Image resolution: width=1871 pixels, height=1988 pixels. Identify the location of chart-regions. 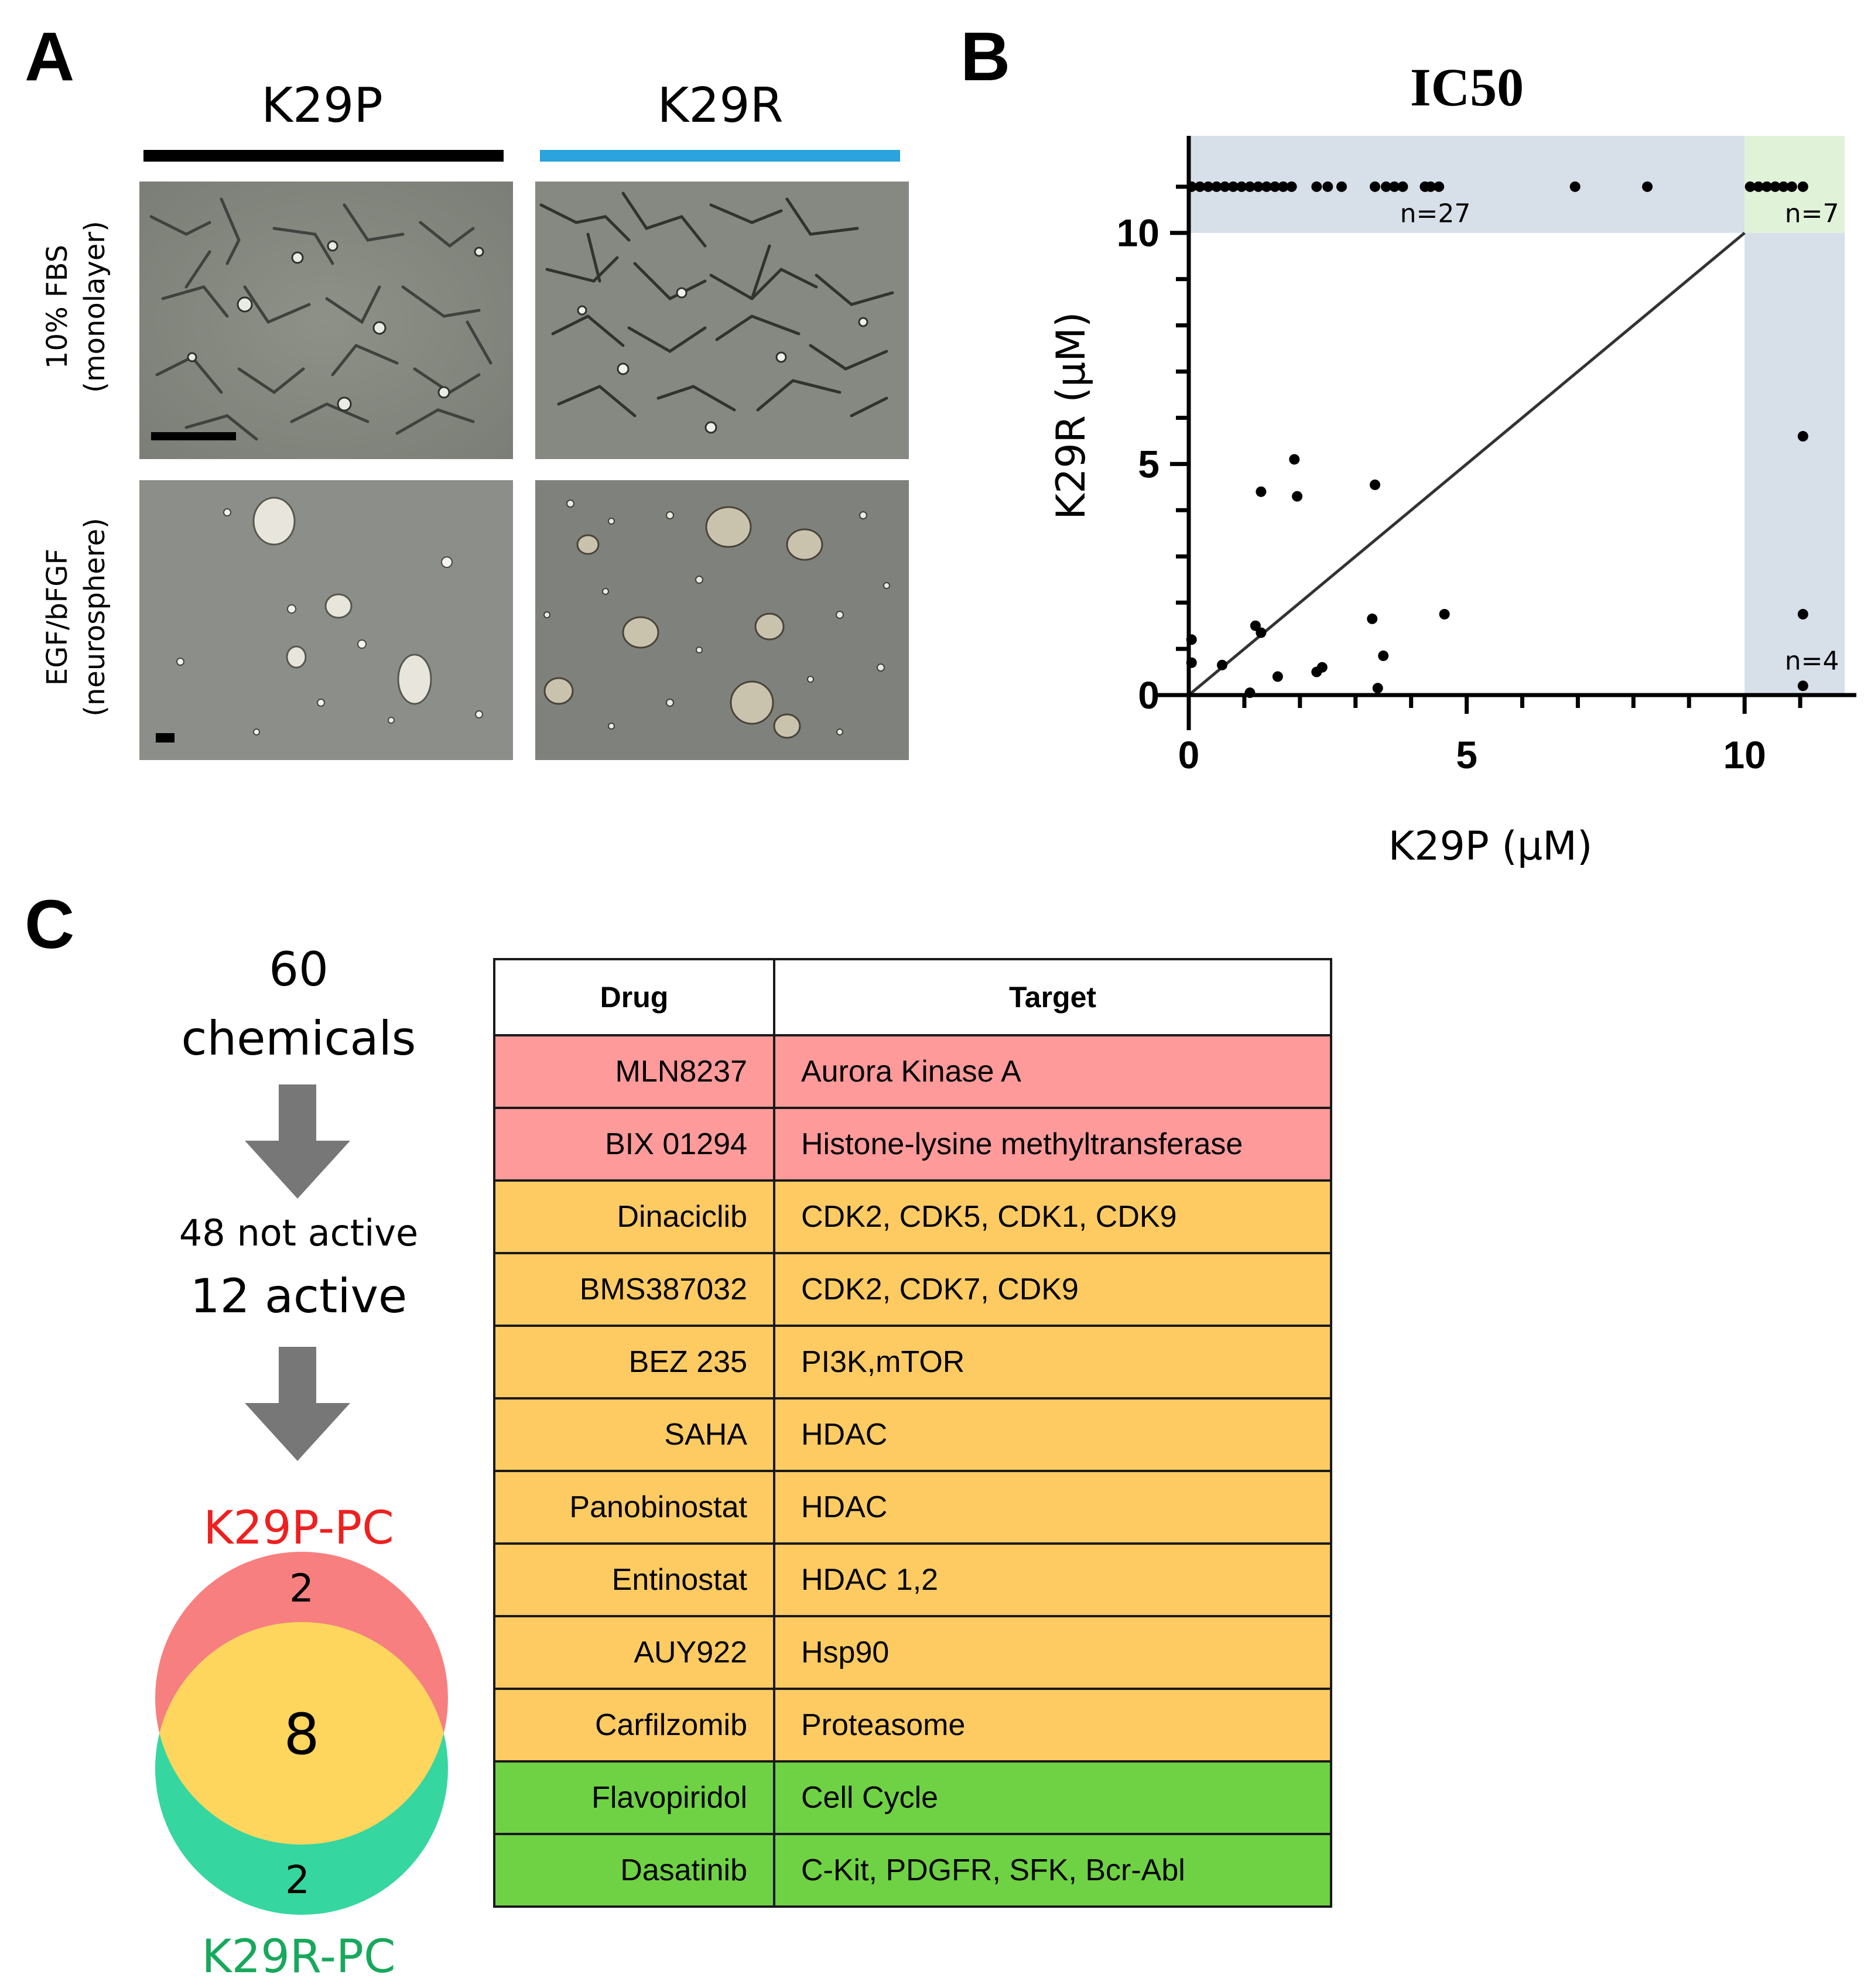
(1517, 416).